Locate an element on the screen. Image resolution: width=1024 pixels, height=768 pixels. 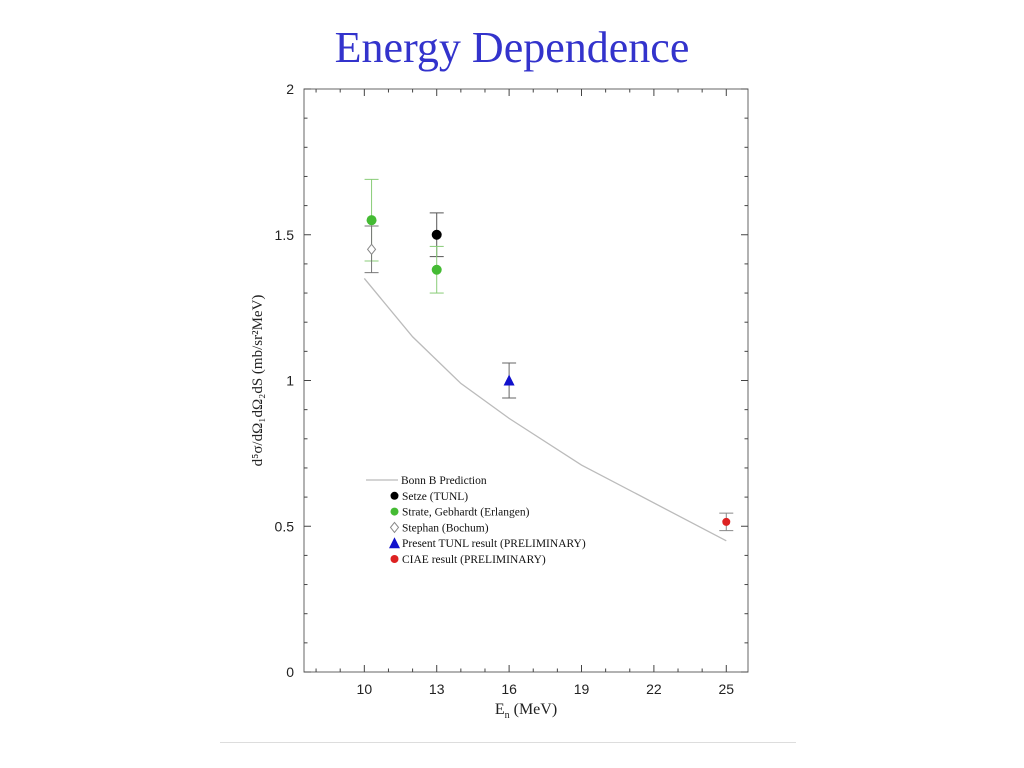
x-tick-label: 13 is located at coordinates (437, 689).